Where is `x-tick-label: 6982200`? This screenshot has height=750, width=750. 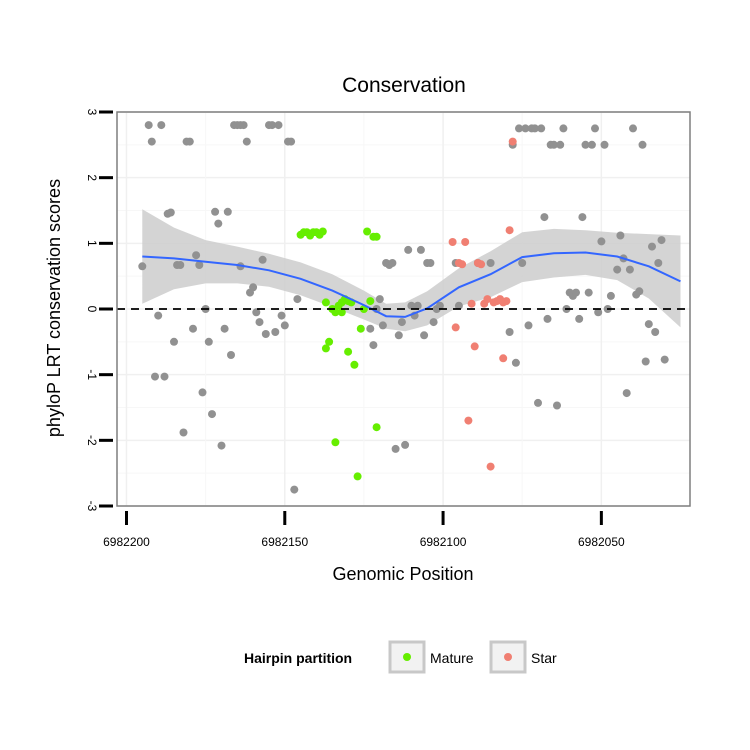
x-tick-label: 6982200 is located at coordinates (126, 542).